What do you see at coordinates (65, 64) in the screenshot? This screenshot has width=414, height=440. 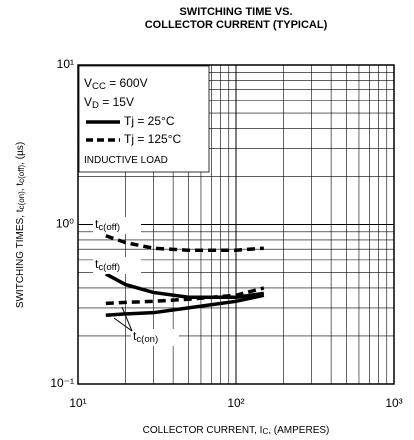 I see `y-tick-label: 10¹` at bounding box center [65, 64].